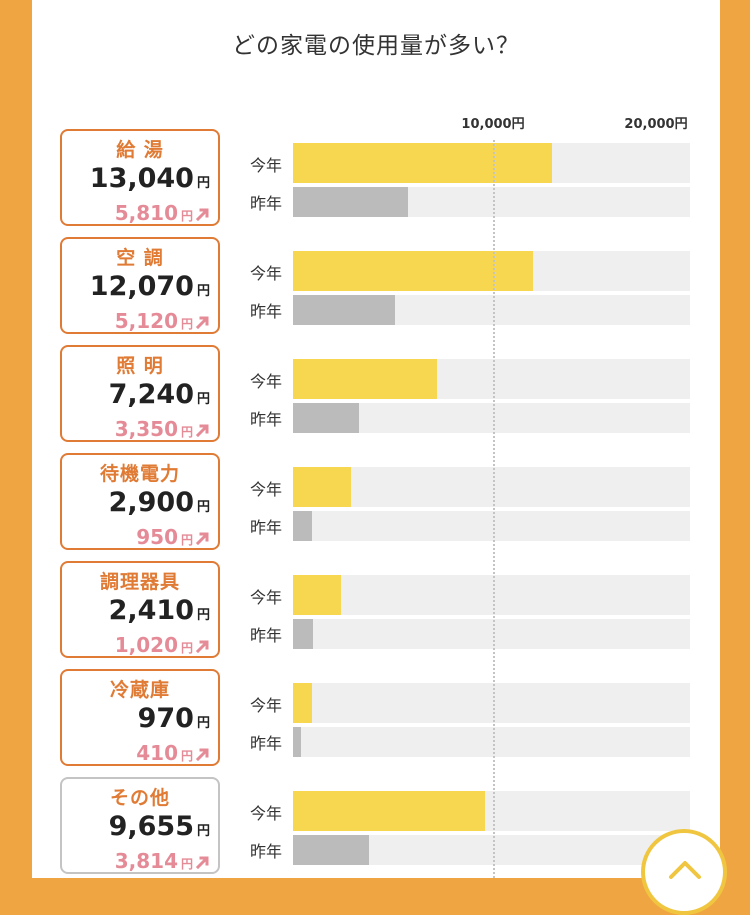 The width and height of the screenshot is (750, 915). What do you see at coordinates (493, 124) in the screenshot?
I see `scale-label-10000: 10,000円` at bounding box center [493, 124].